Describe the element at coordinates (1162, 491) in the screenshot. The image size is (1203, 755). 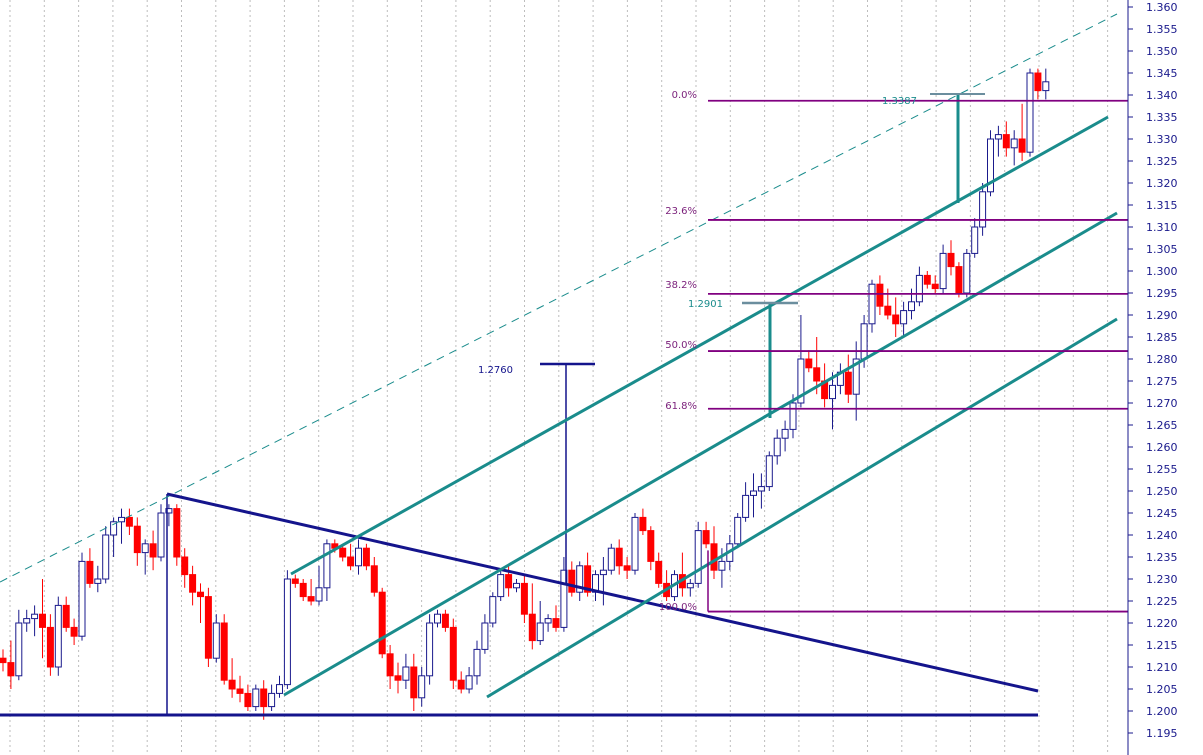
I see `price-tick-label: 1.250` at that location.